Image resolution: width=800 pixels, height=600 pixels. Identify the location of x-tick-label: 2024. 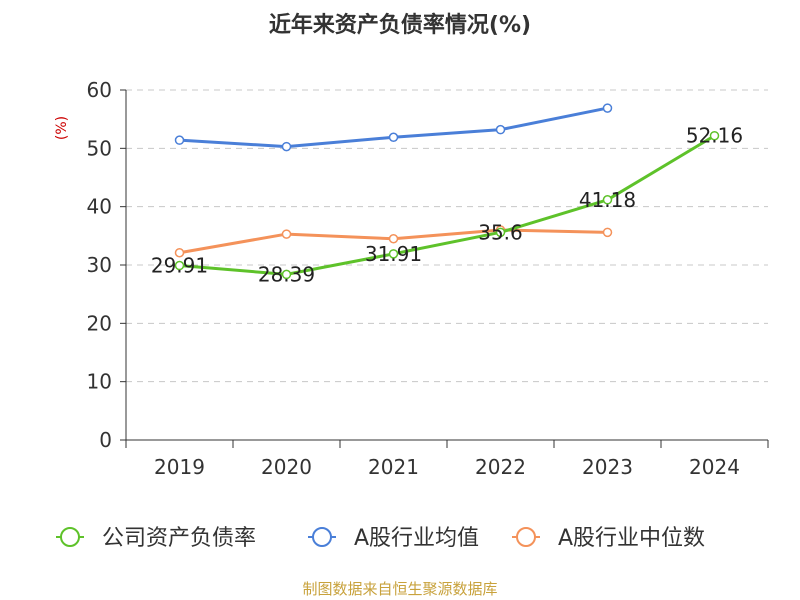
(714, 467).